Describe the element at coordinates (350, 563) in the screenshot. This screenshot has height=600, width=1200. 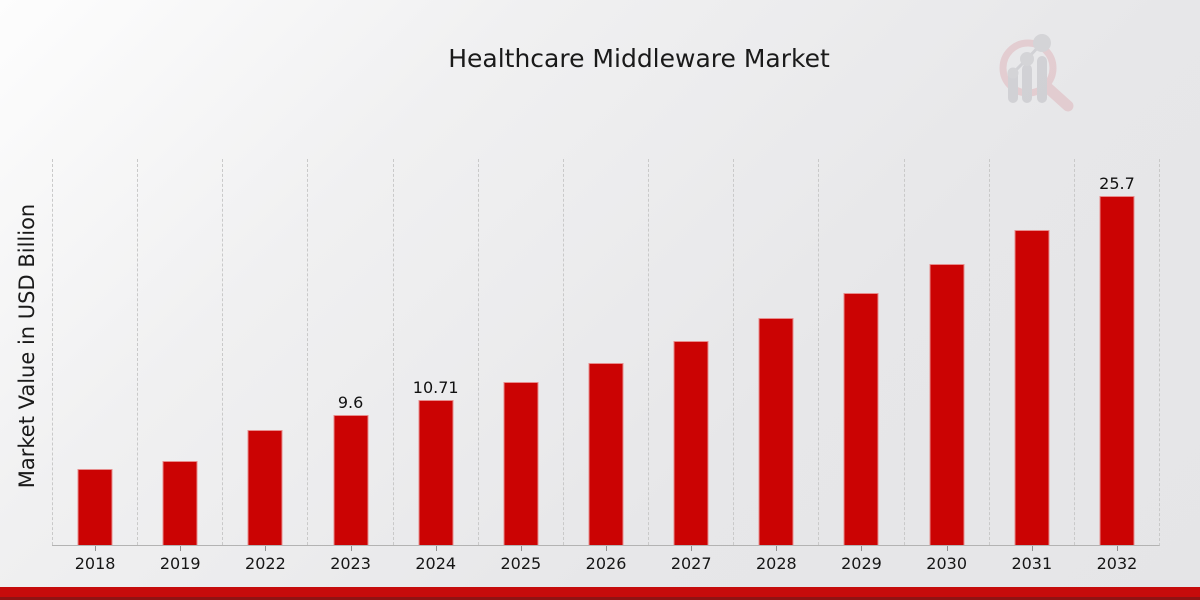
I see `x-tick-label: 2023` at that location.